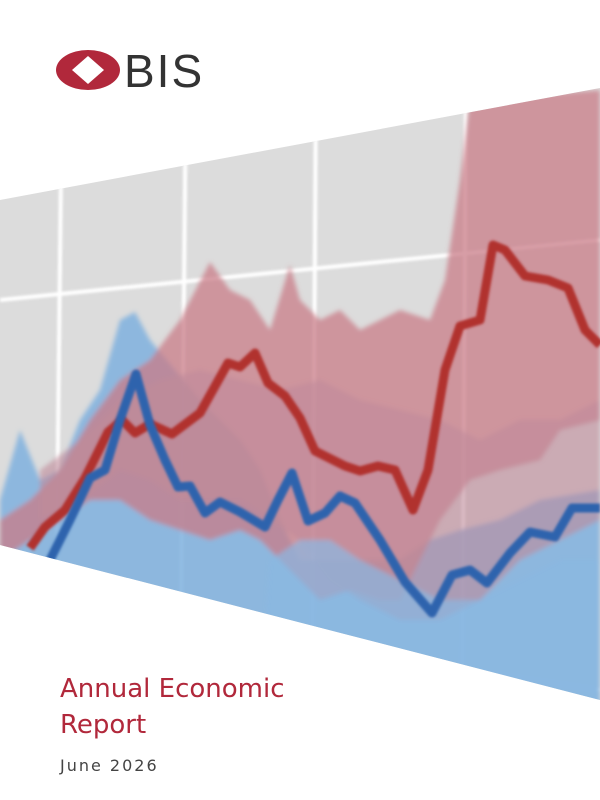 Image resolution: width=600 pixels, height=800 pixels. What do you see at coordinates (103, 725) in the screenshot?
I see `report-title: Report` at bounding box center [103, 725].